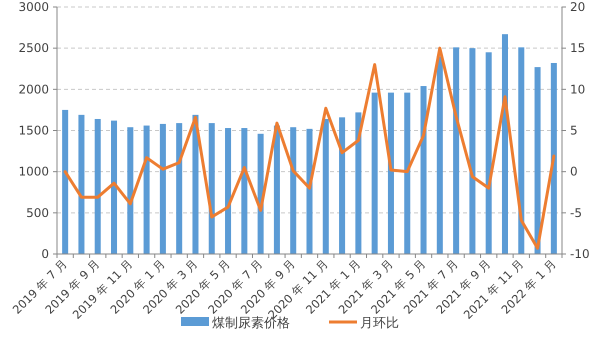  What do you see at coordinates (33, 171) in the screenshot?
I see `y-tick-label: 1000` at bounding box center [33, 171].